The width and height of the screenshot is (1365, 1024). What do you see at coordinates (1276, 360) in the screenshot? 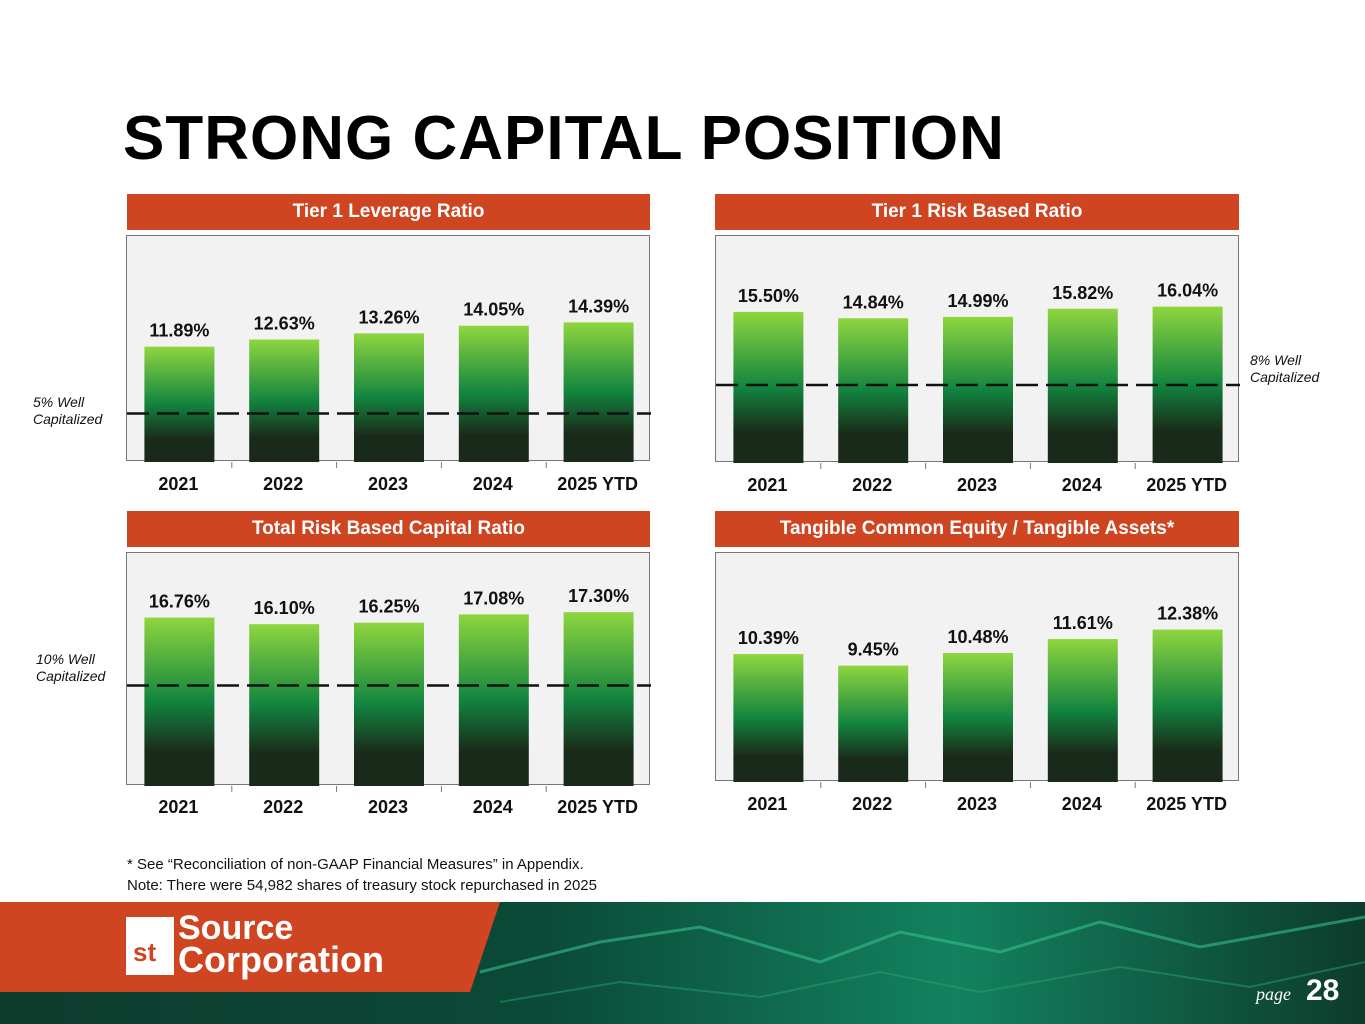
I see `reference-label-line1: 8% Well` at bounding box center [1276, 360].